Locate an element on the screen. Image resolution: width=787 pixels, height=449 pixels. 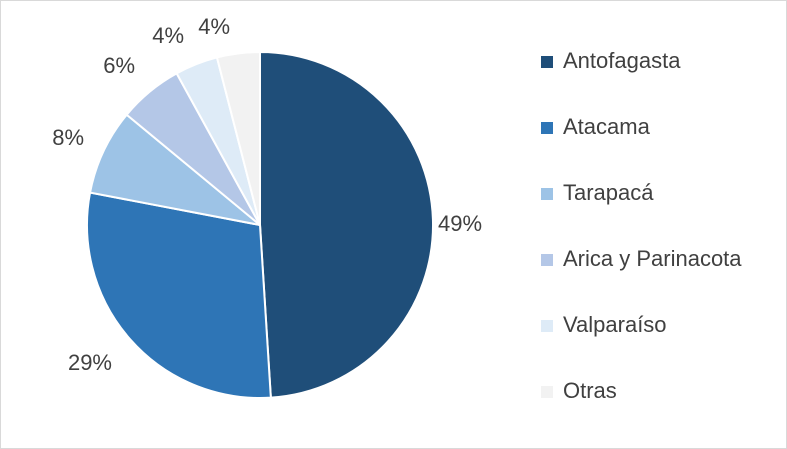
data-label-antofagasta: 49% is located at coordinates (460, 223).